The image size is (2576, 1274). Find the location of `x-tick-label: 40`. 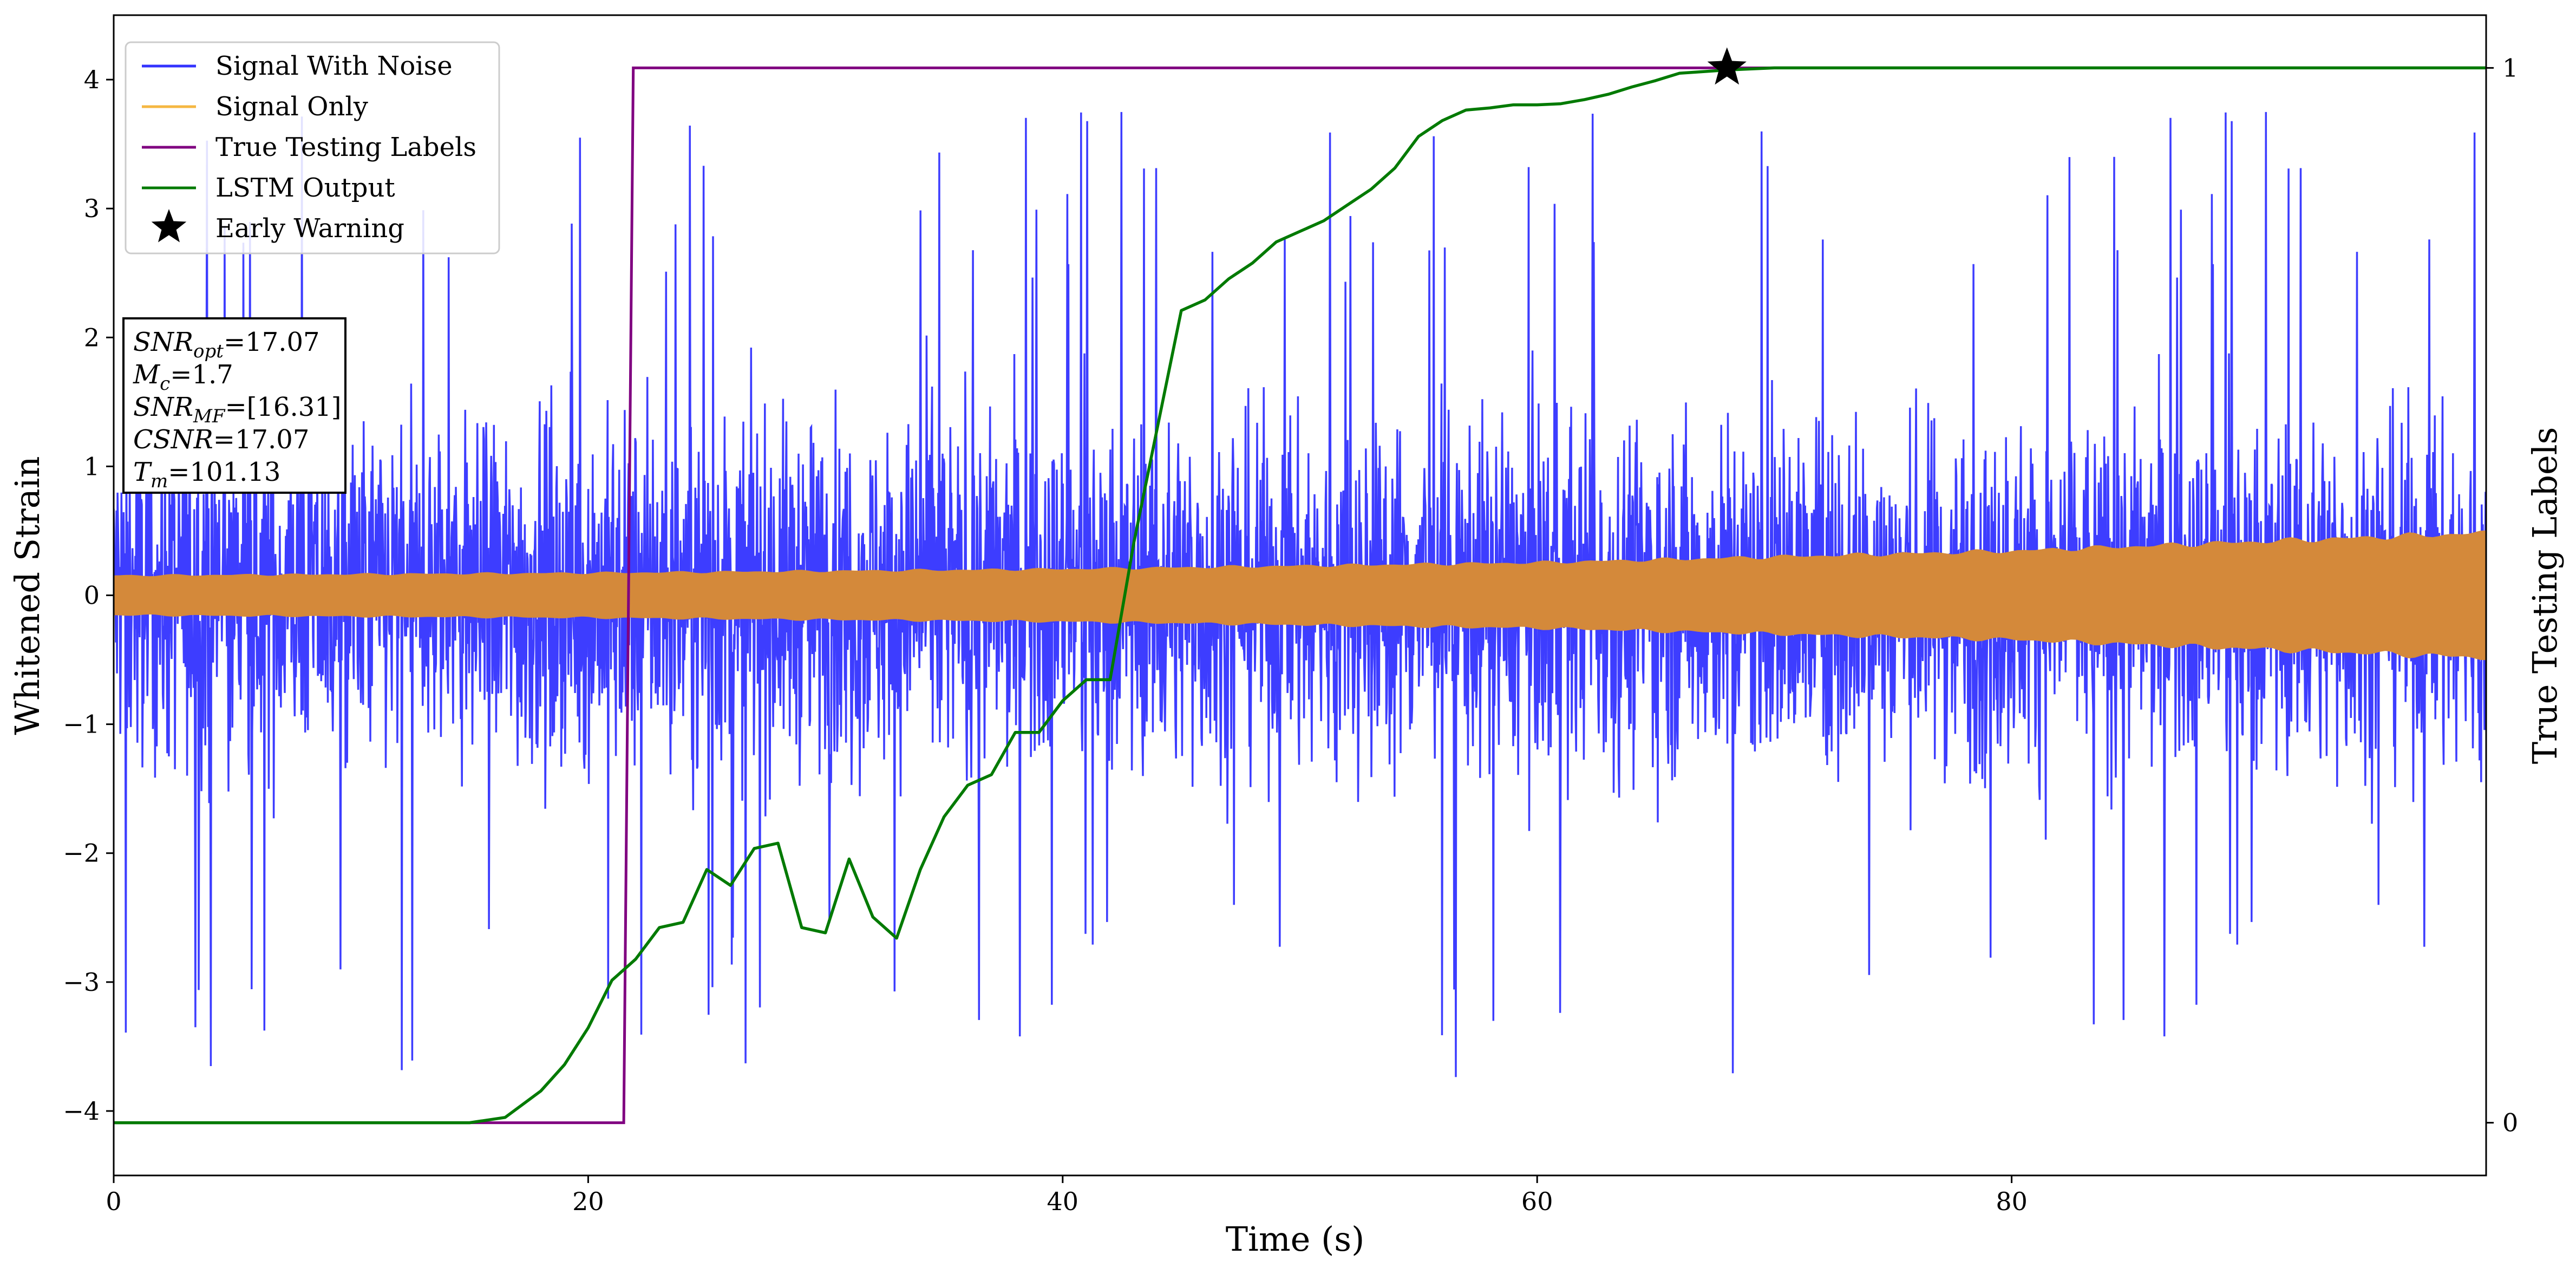

x-tick-label: 40 is located at coordinates (1063, 1201).